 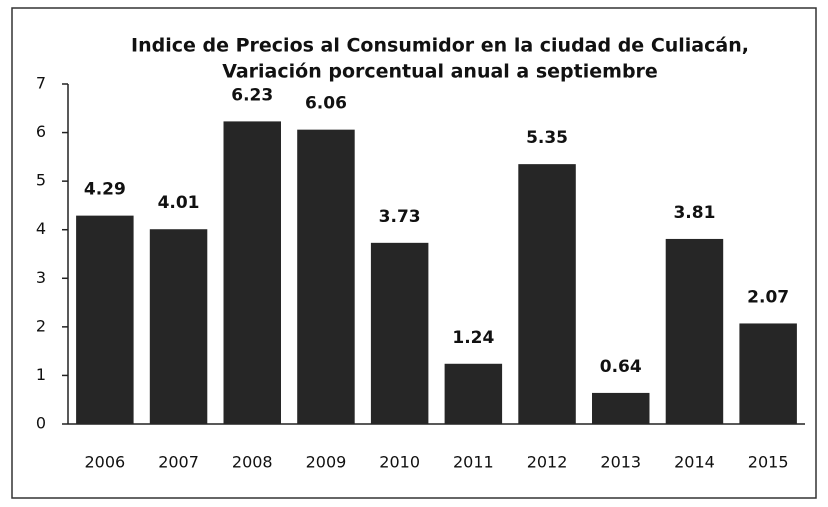 I want to click on x-tick-label: 2012, so click(x=547, y=462).